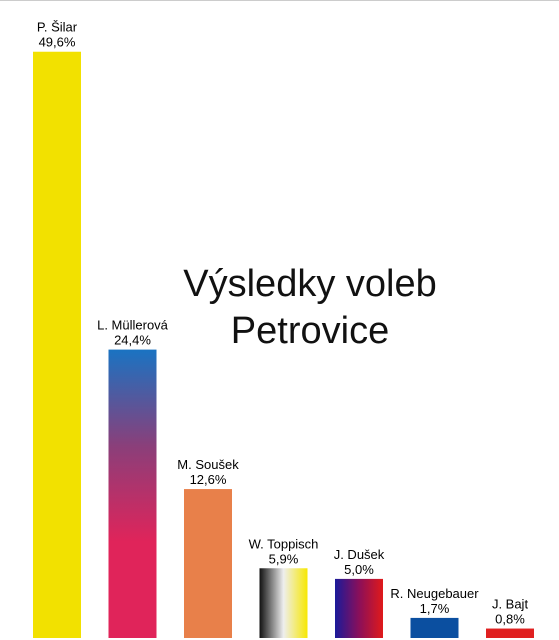 This screenshot has width=559, height=640. I want to click on bar-value-label: 5,0%, so click(359, 569).